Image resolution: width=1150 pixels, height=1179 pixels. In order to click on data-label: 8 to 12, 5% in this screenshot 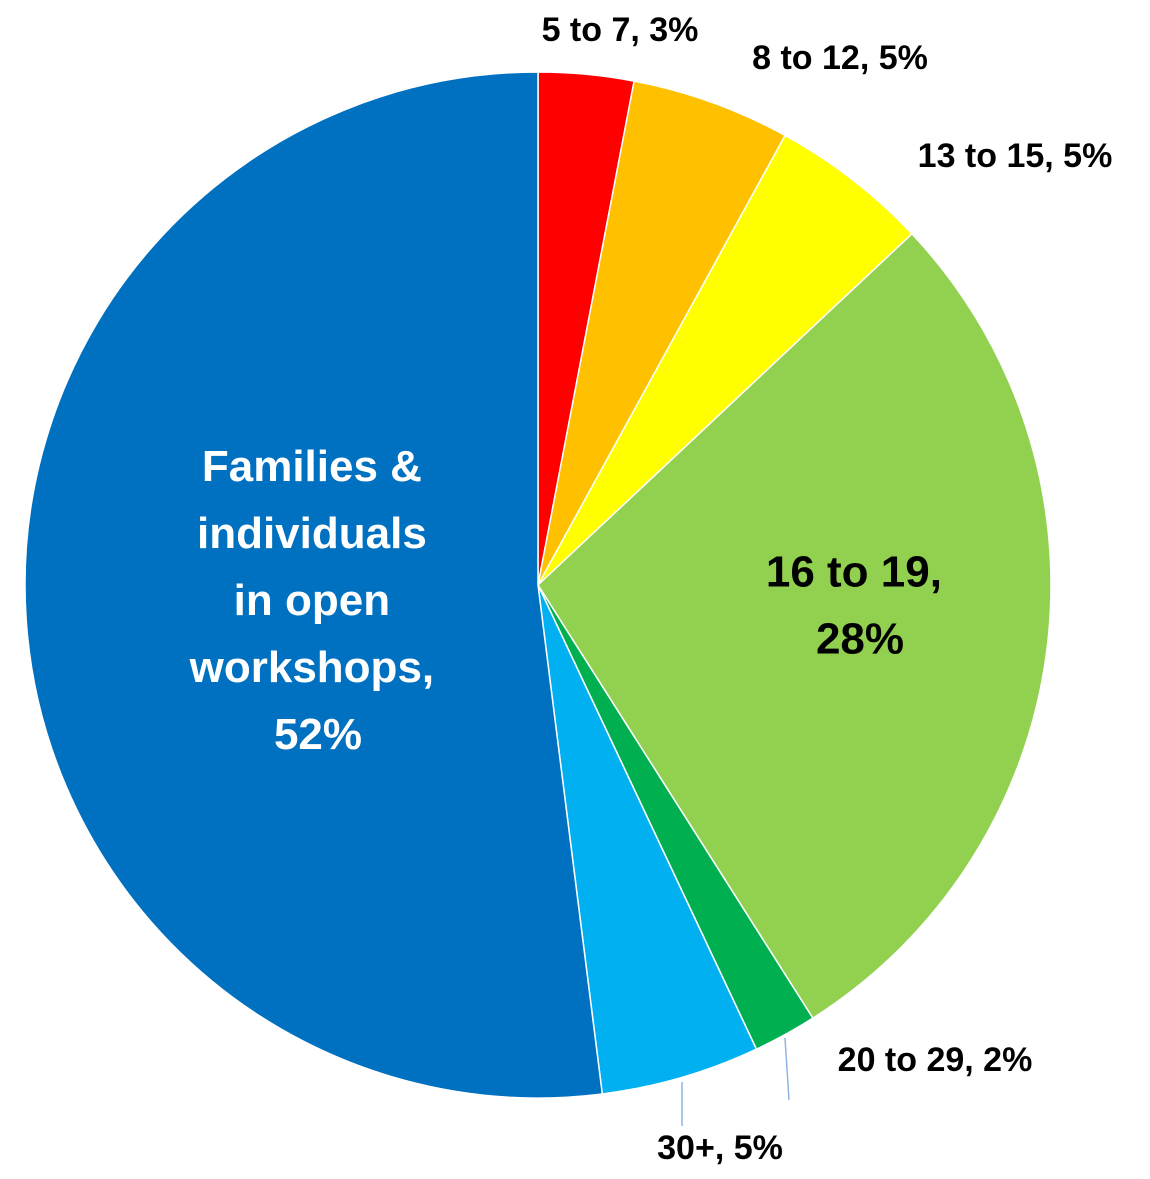, I will do `click(840, 58)`.